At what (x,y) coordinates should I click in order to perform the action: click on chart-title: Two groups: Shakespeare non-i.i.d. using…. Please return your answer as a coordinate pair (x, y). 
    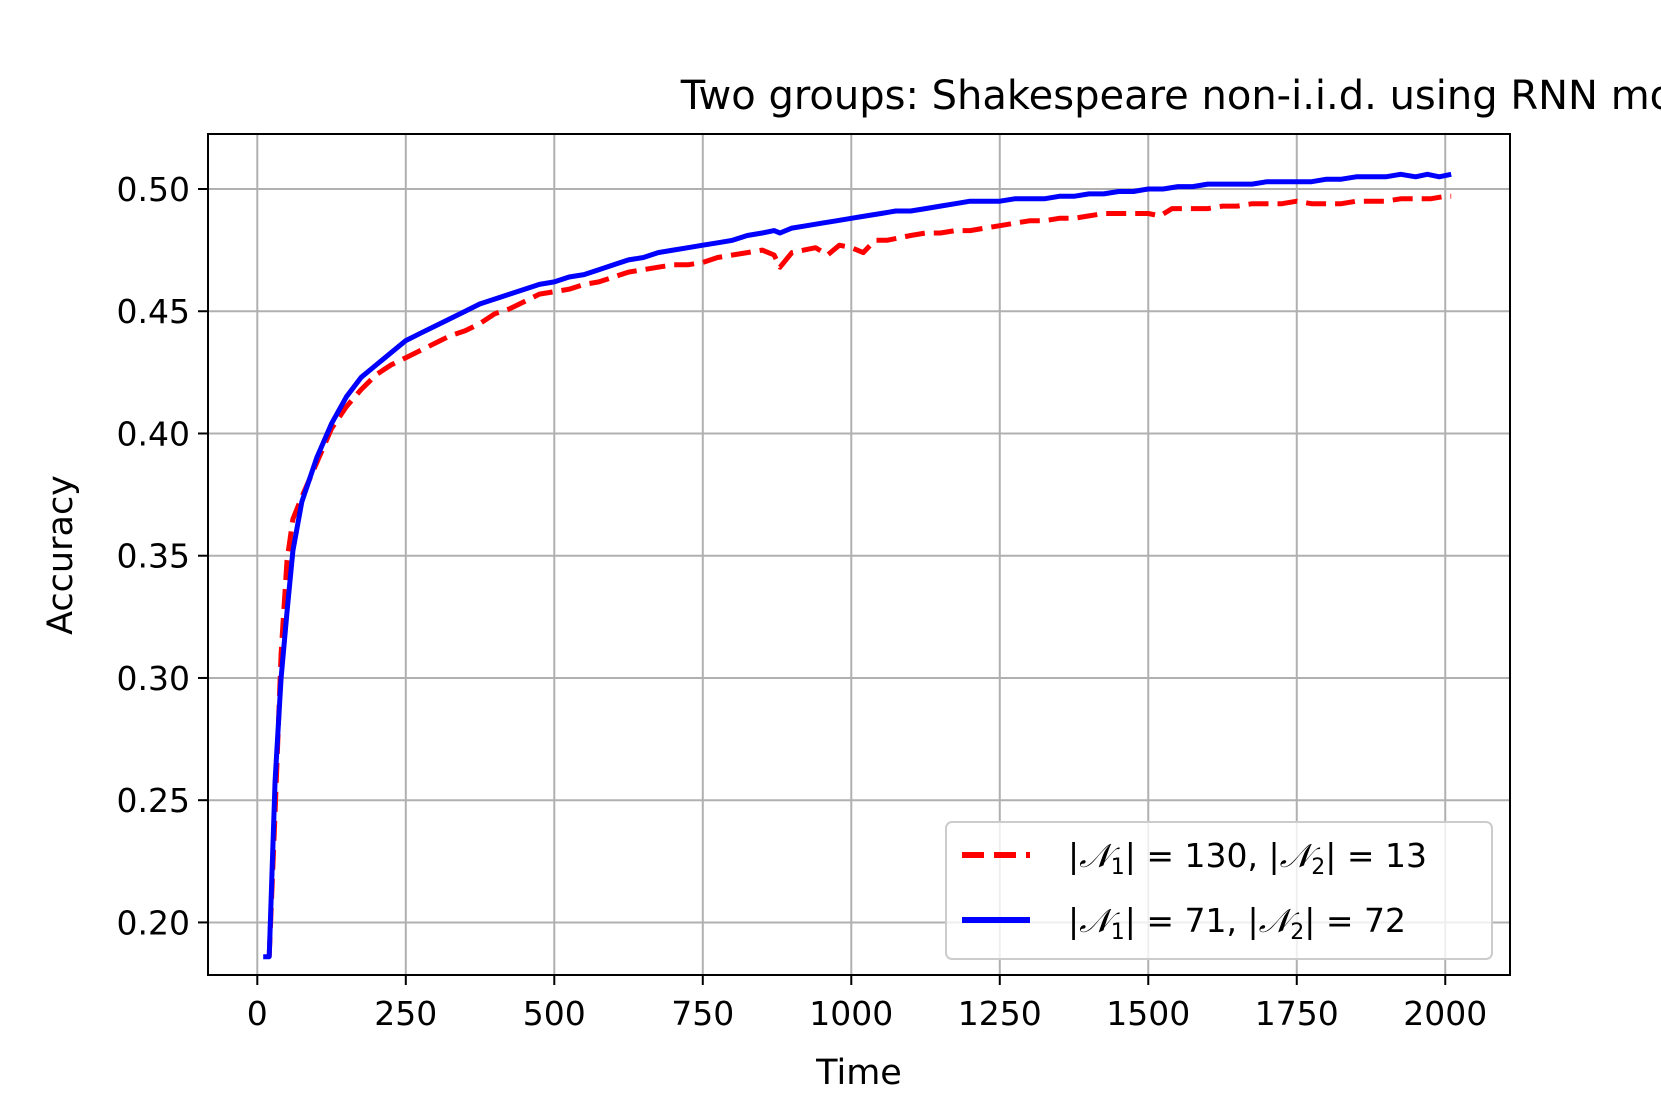
    Looking at the image, I should click on (1170, 96).